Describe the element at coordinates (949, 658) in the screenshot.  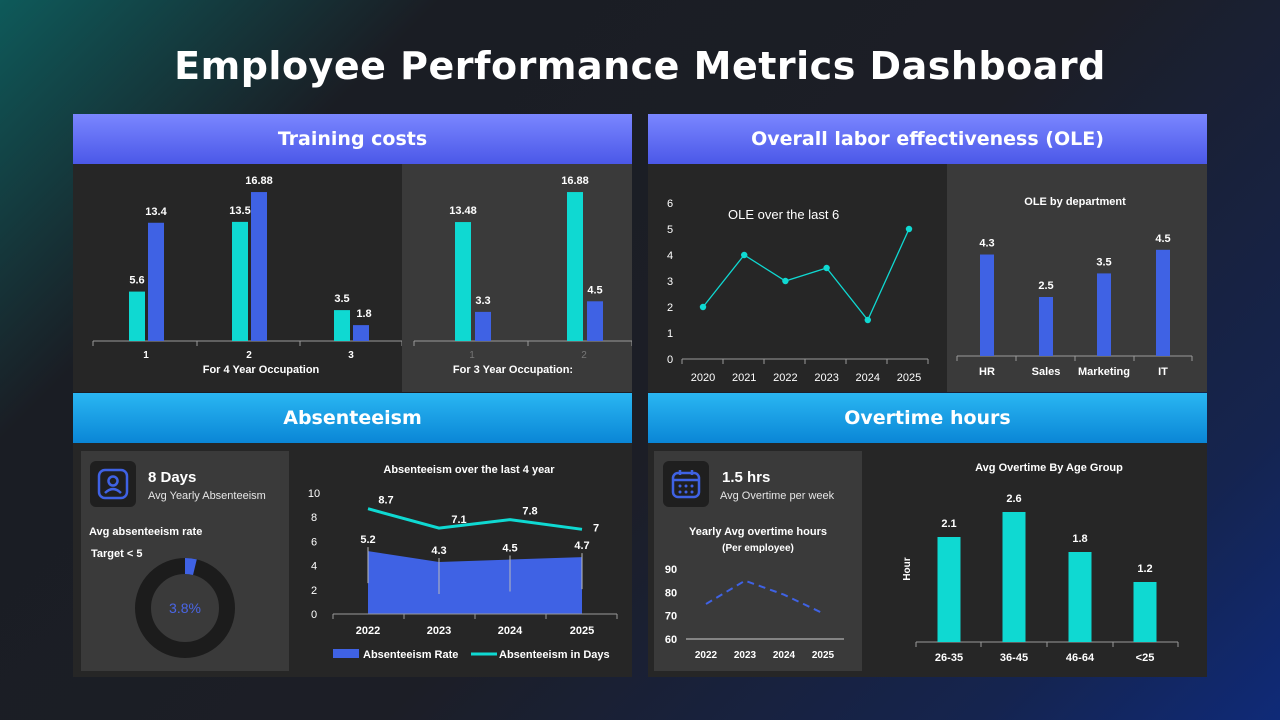
I see `x-tick-label: 26-35` at that location.